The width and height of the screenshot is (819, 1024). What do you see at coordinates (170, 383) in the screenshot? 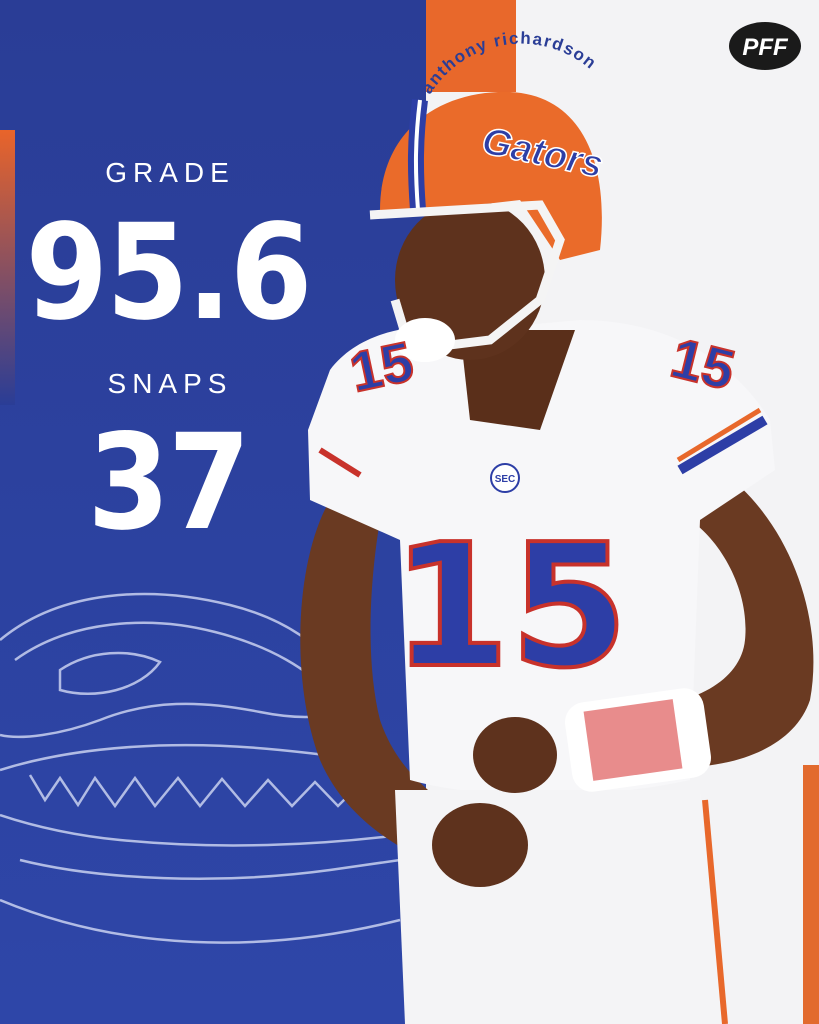
I see `stat-label: SNAPS` at bounding box center [170, 383].